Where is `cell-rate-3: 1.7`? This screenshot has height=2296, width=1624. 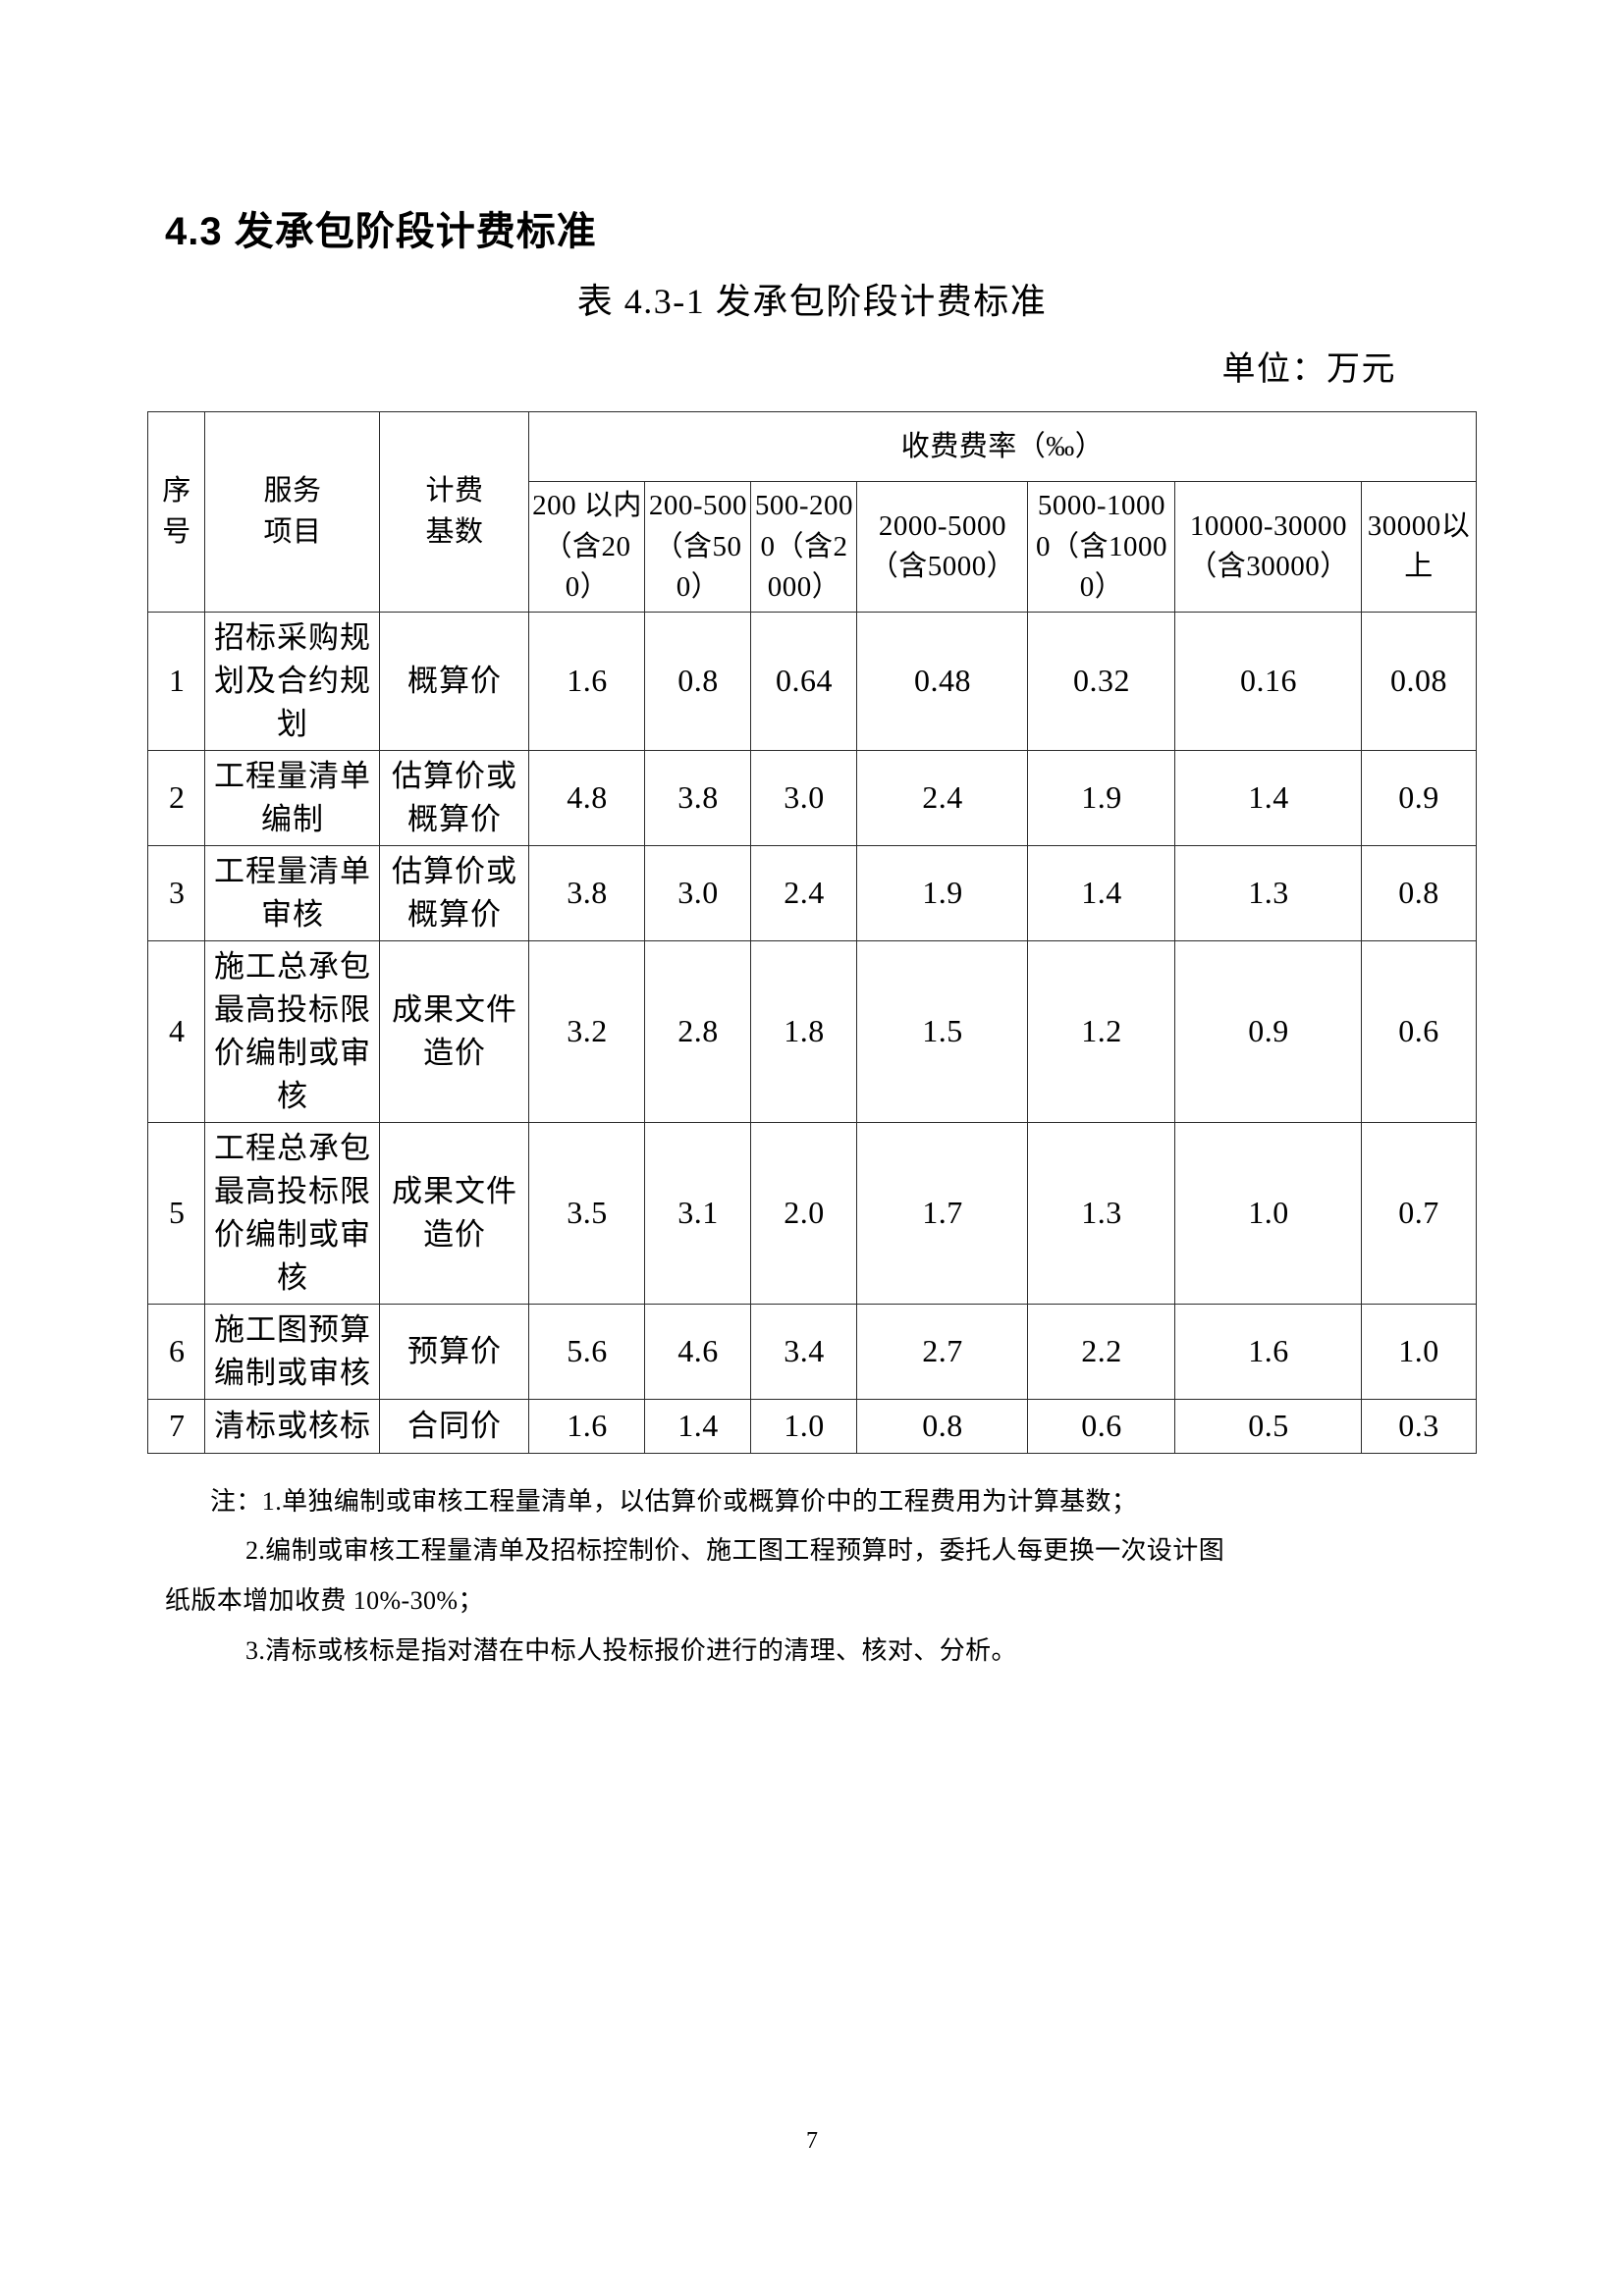
cell-rate-3: 1.7 is located at coordinates (942, 1214).